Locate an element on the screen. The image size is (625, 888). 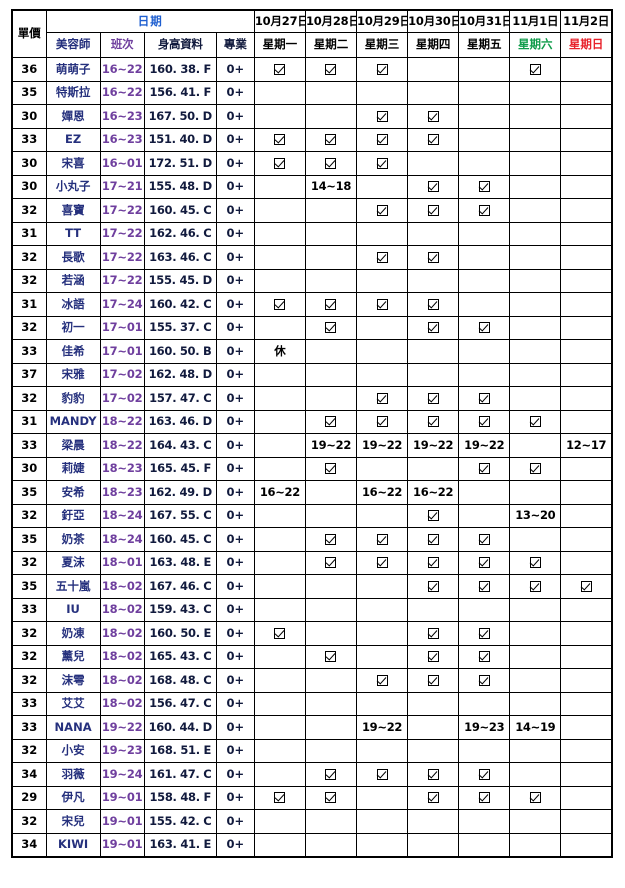
cell-day-5: 13~20 is located at coordinates (535, 515).